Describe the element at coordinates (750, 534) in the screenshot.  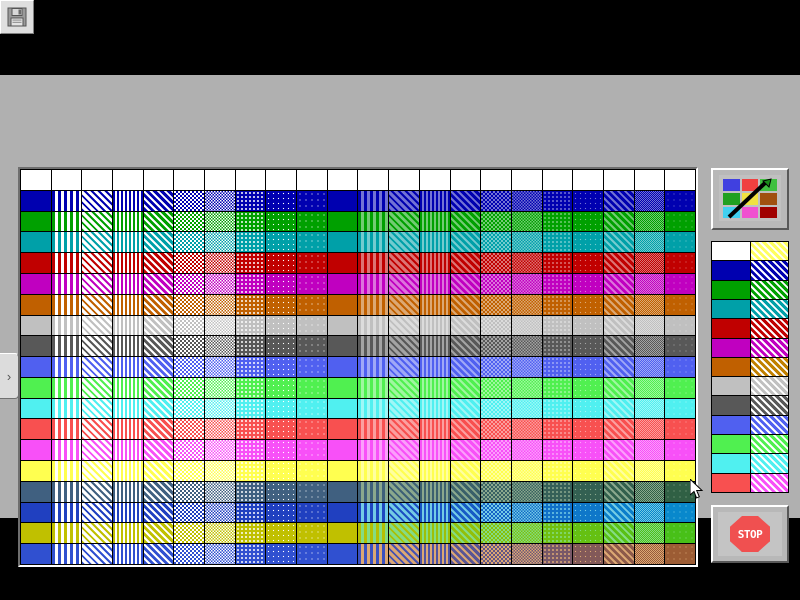
I see `stop-button: STOP` at that location.